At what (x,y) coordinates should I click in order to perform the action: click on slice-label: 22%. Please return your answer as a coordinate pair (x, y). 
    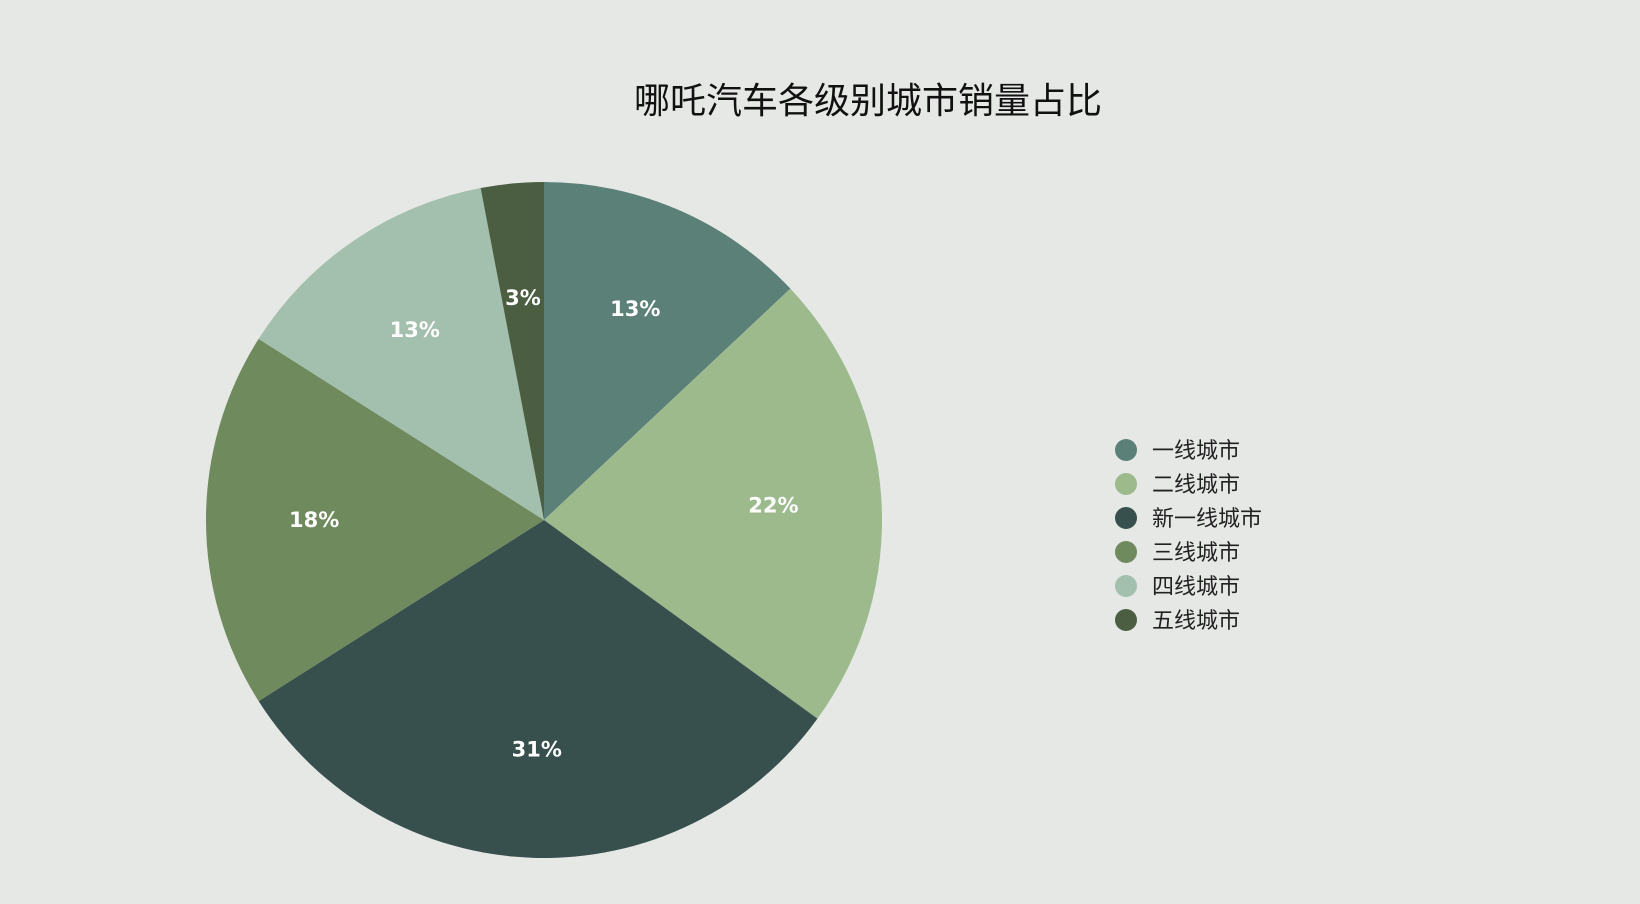
    Looking at the image, I should click on (773, 506).